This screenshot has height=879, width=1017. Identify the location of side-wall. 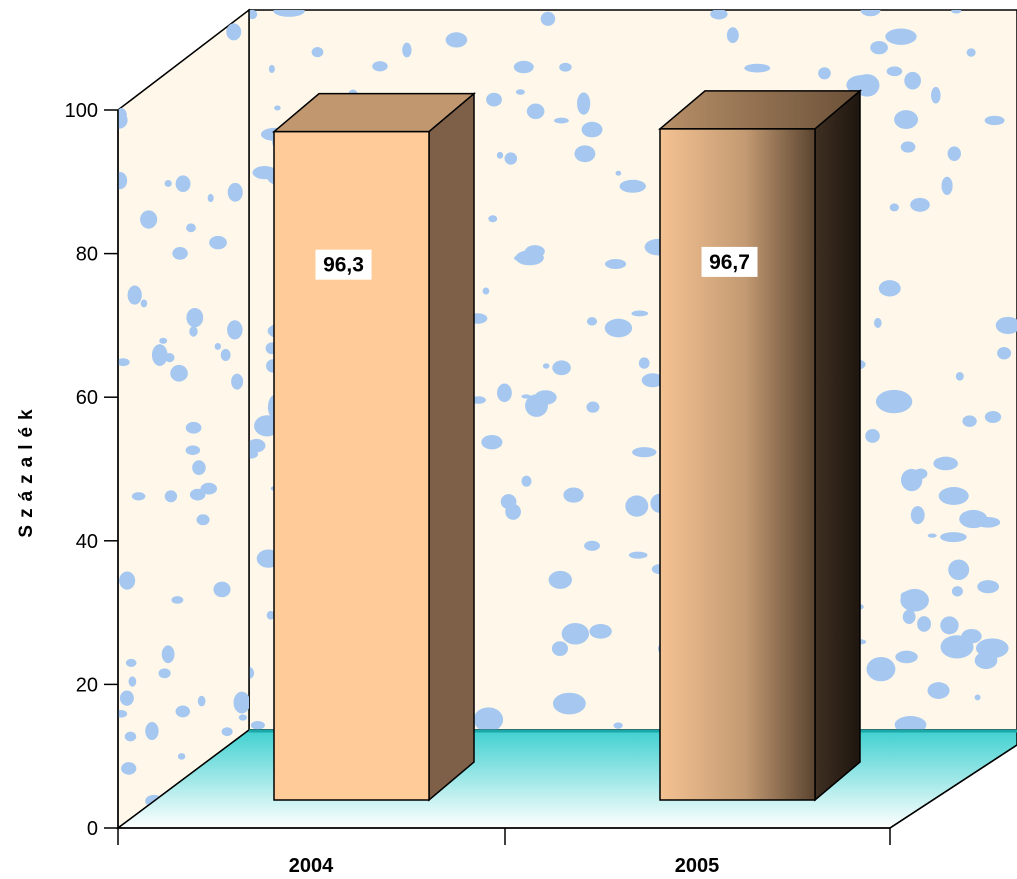
(183, 419).